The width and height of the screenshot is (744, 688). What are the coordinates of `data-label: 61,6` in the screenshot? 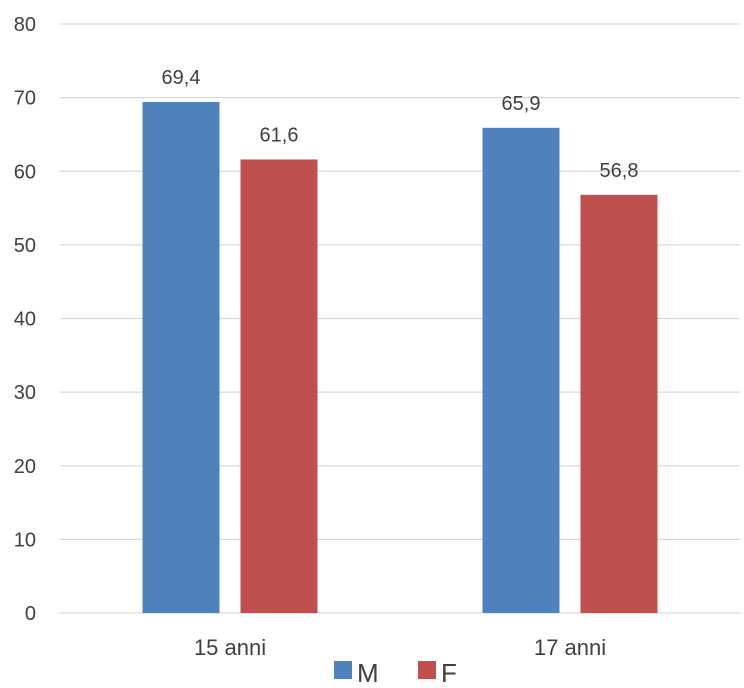 It's located at (279, 135).